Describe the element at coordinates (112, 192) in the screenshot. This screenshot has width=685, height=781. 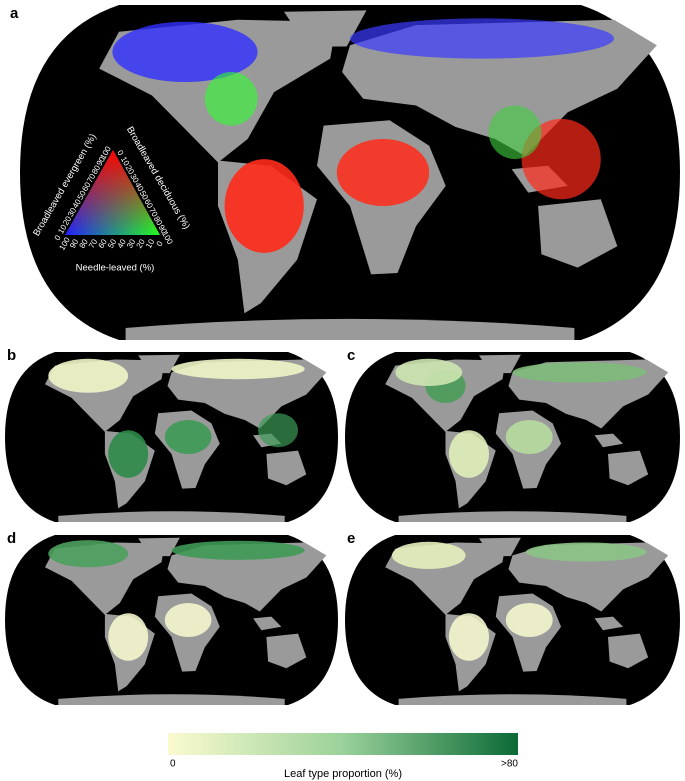
I see `ternary-red` at that location.